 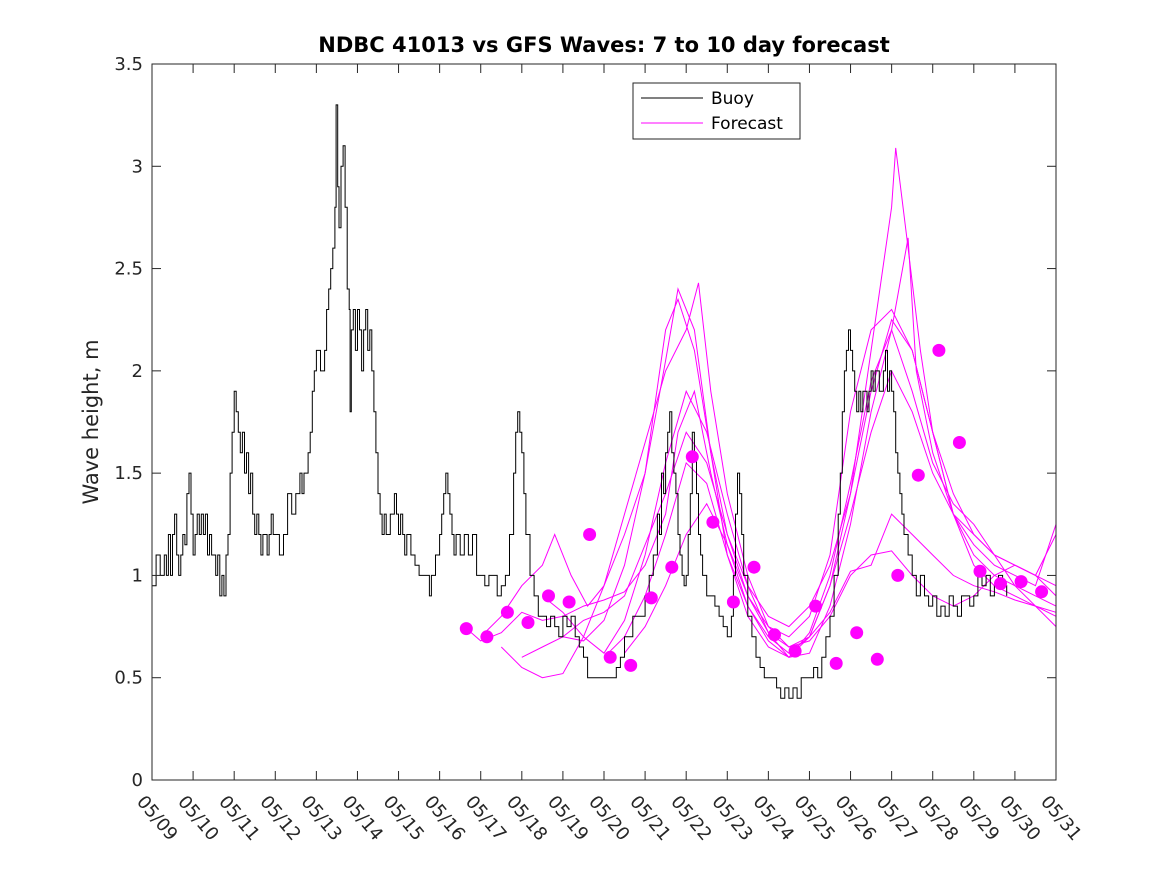 I want to click on y-tick-label: 2.5, so click(x=128, y=269).